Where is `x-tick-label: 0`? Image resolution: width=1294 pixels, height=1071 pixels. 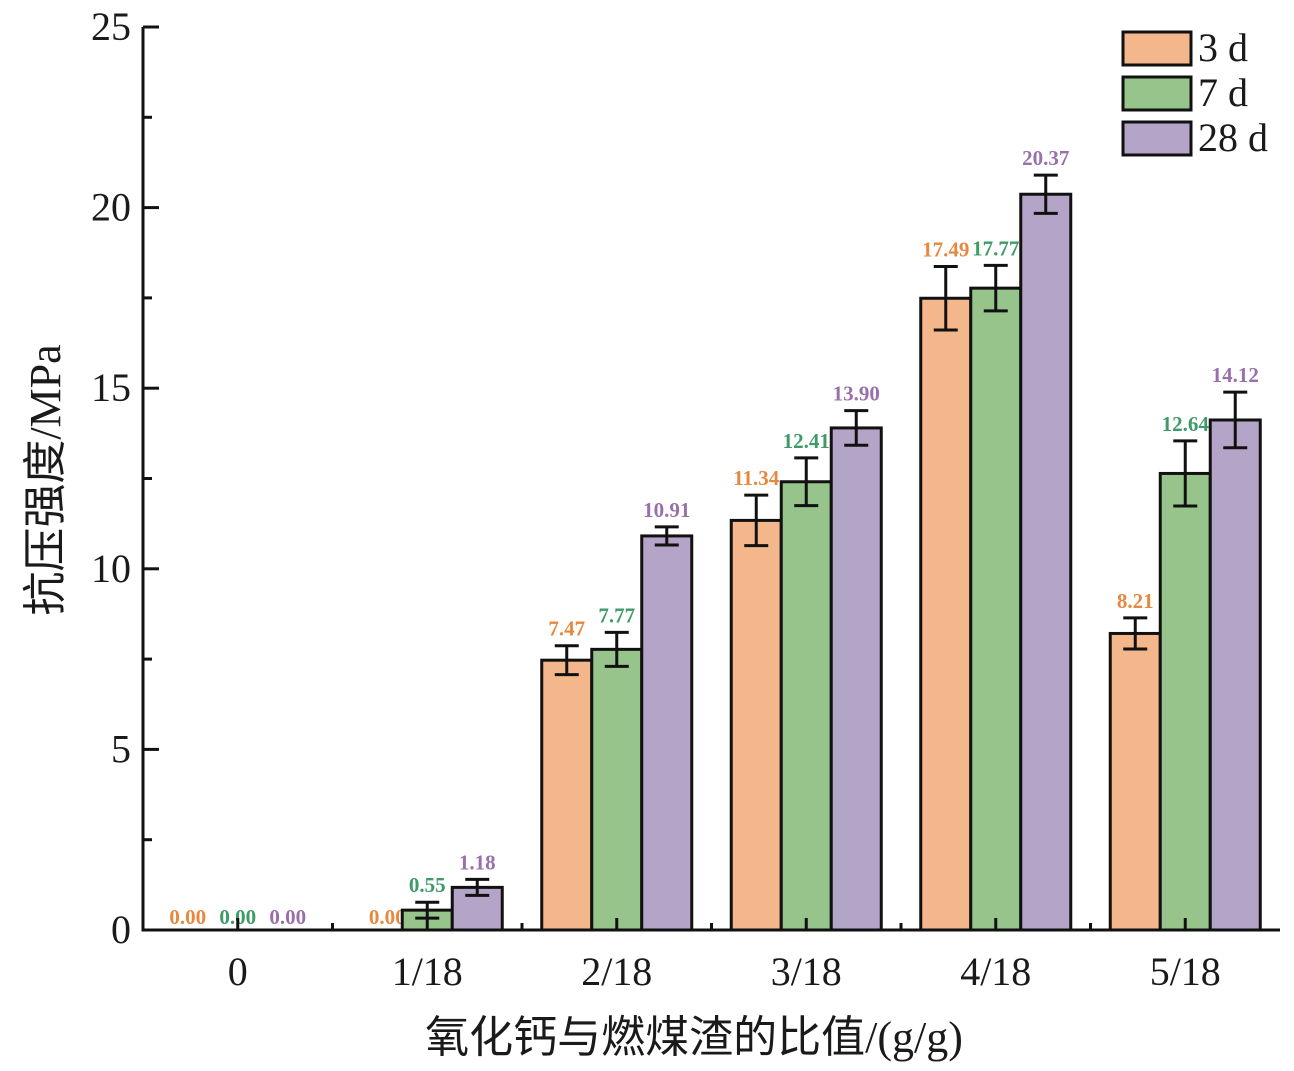
x-tick-label: 0 is located at coordinates (238, 971).